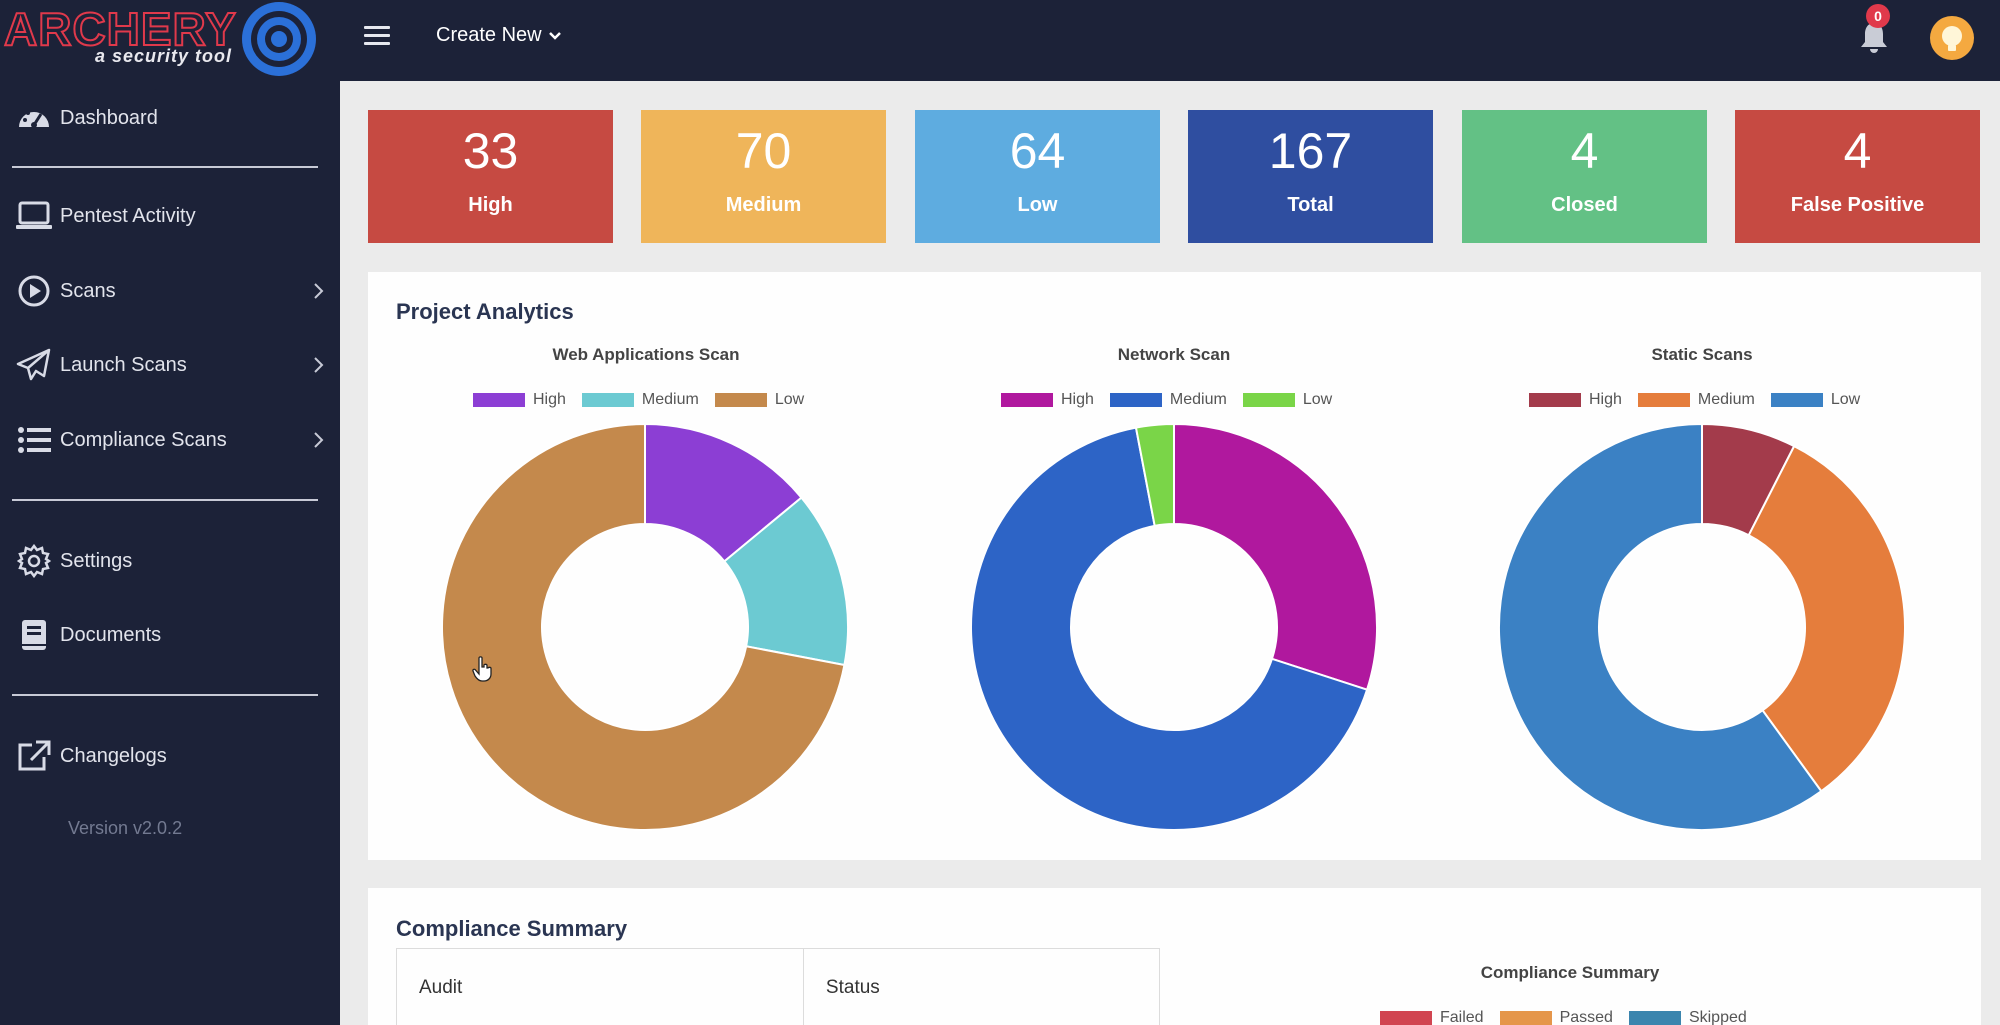 The image size is (2000, 1025). What do you see at coordinates (1037, 151) in the screenshot?
I see `stat-value: 64` at bounding box center [1037, 151].